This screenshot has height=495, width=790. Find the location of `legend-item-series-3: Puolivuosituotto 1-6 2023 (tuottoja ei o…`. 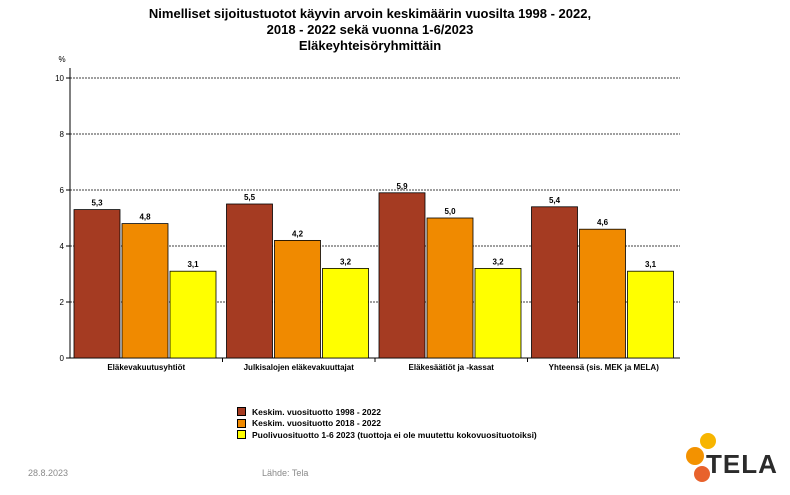

legend-item-series-3: Puolivuosituotto 1-6 2023 (tuottoja ei o… is located at coordinates (387, 434).